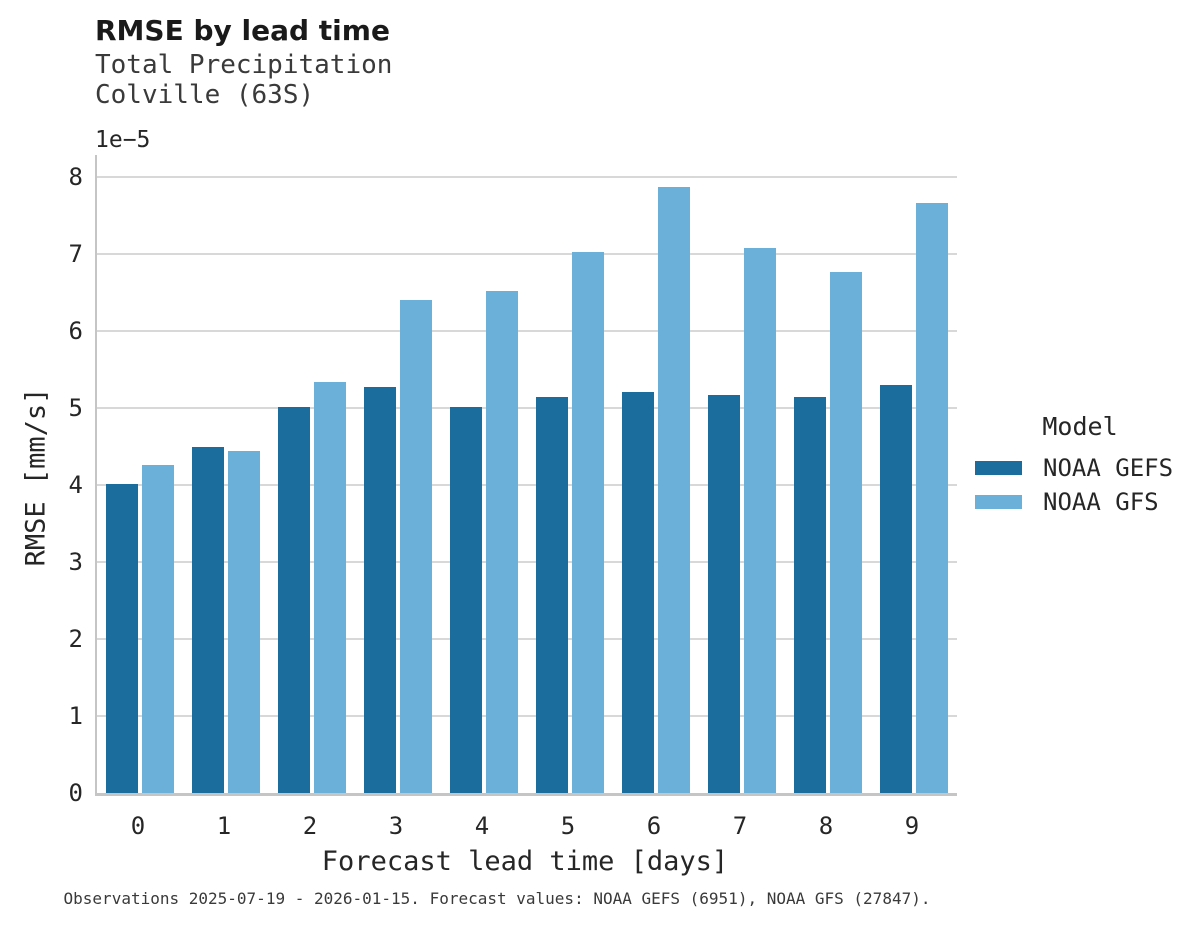 This screenshot has height=926, width=1195. Describe the element at coordinates (416, 546) in the screenshot. I see `bar-noaa-gfs-day3` at that location.